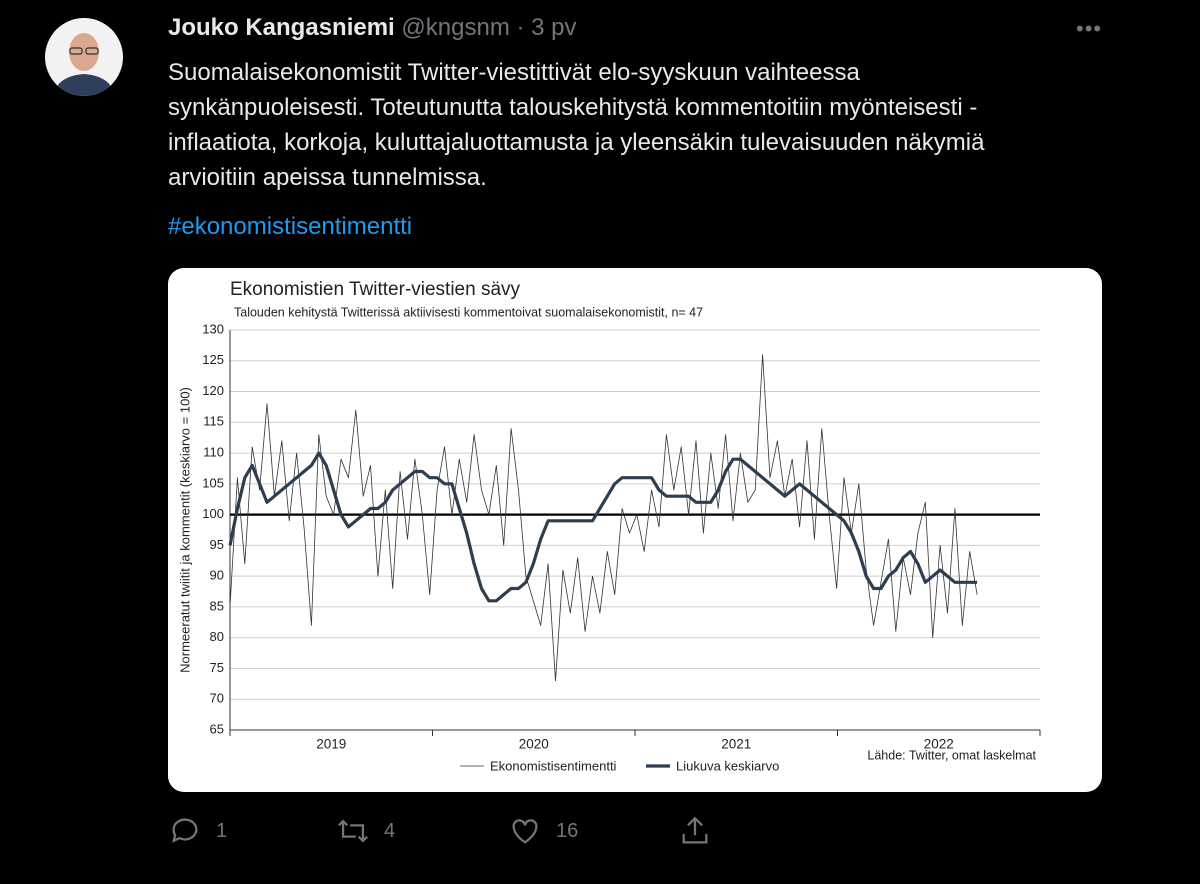  What do you see at coordinates (727, 765) in the screenshot?
I see `legend-label: Liukuva keskiarvo` at bounding box center [727, 765].